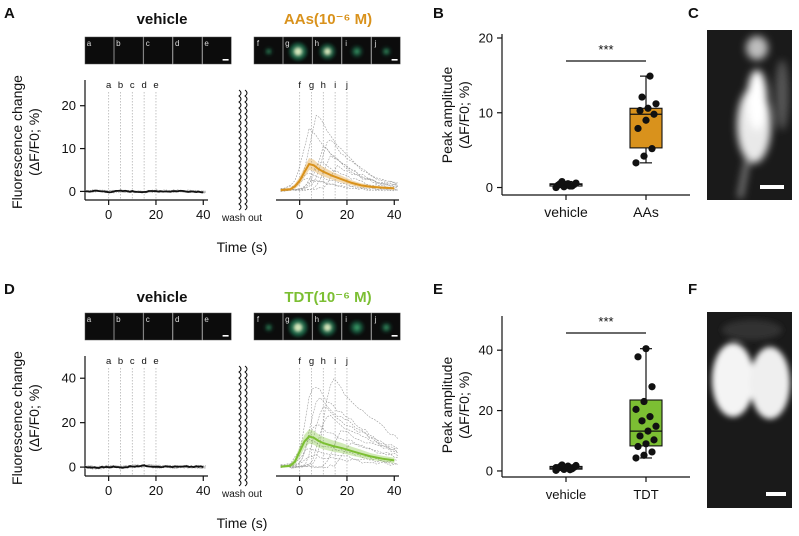  Describe the element at coordinates (129, 50) in the screenshot. I see `a-frame-left-b` at that location.